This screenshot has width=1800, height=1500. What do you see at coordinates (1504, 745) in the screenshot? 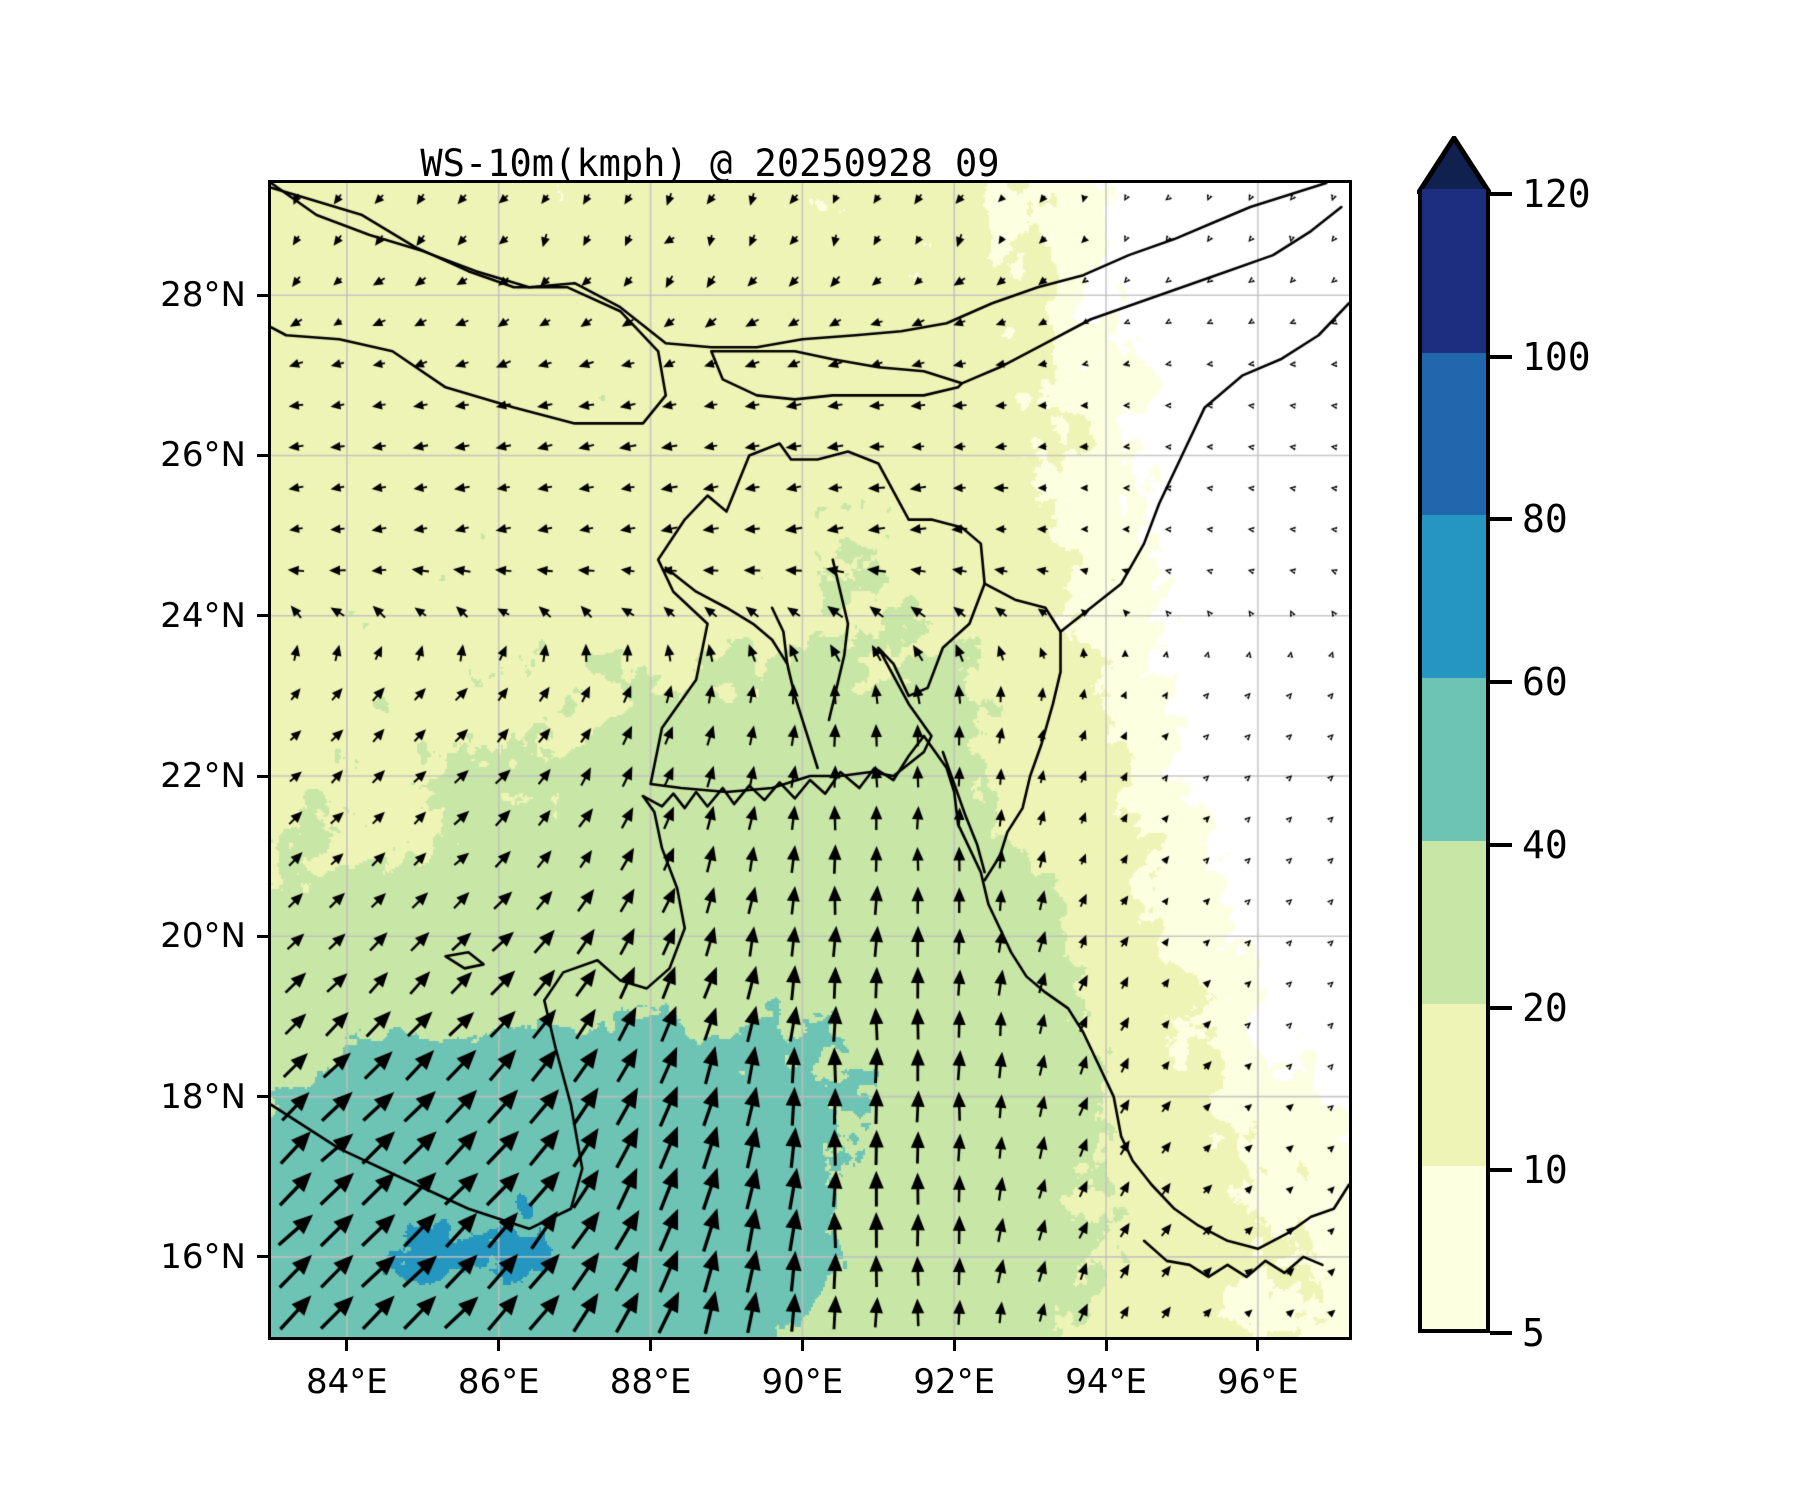
I see `colorbar: 5 10 20 40 60 80 100 120` at bounding box center [1504, 745].